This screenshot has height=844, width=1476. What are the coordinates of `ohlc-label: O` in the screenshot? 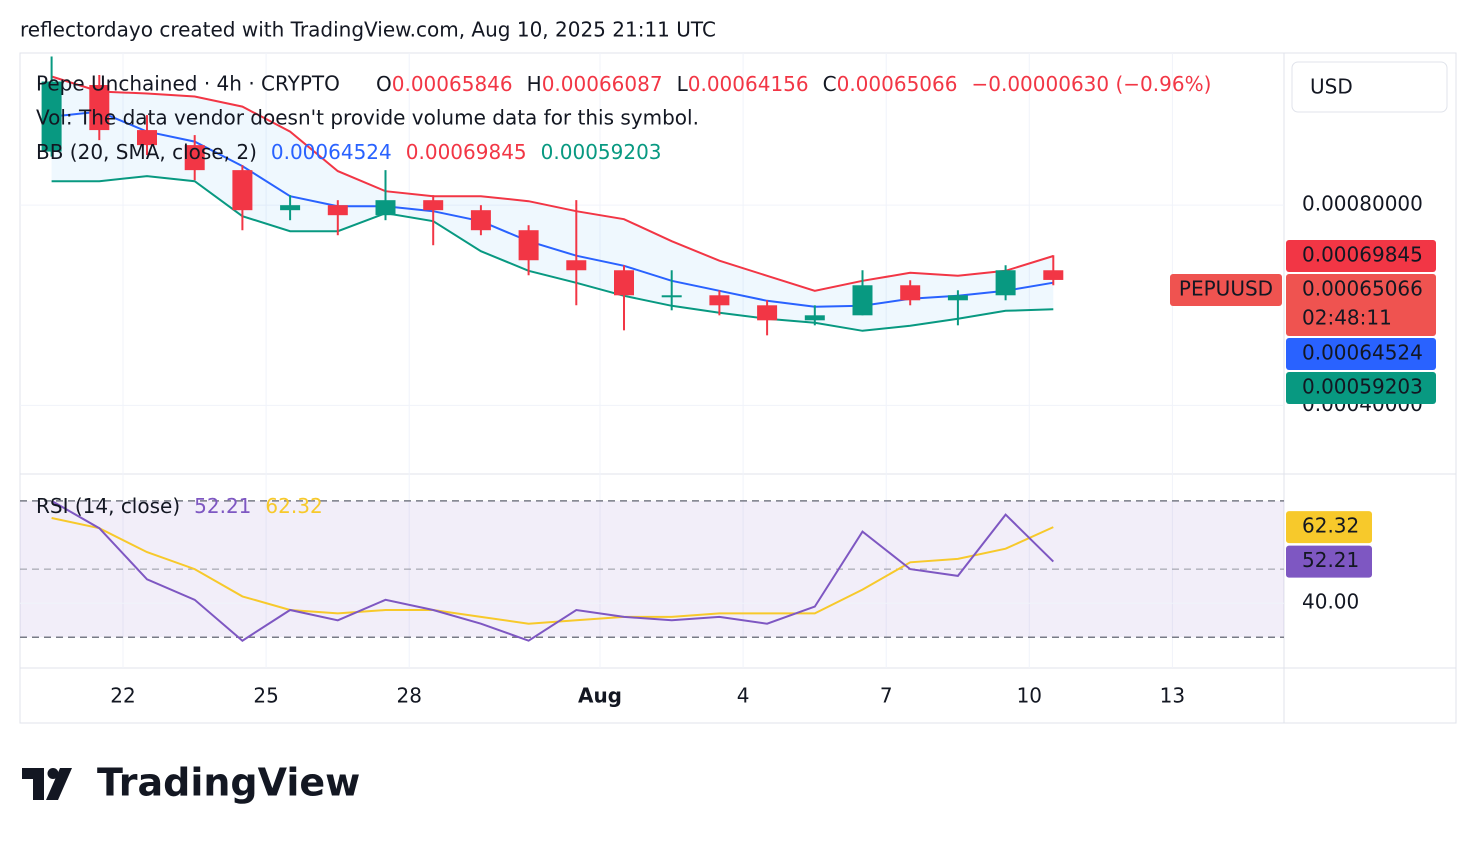 It's located at (384, 84).